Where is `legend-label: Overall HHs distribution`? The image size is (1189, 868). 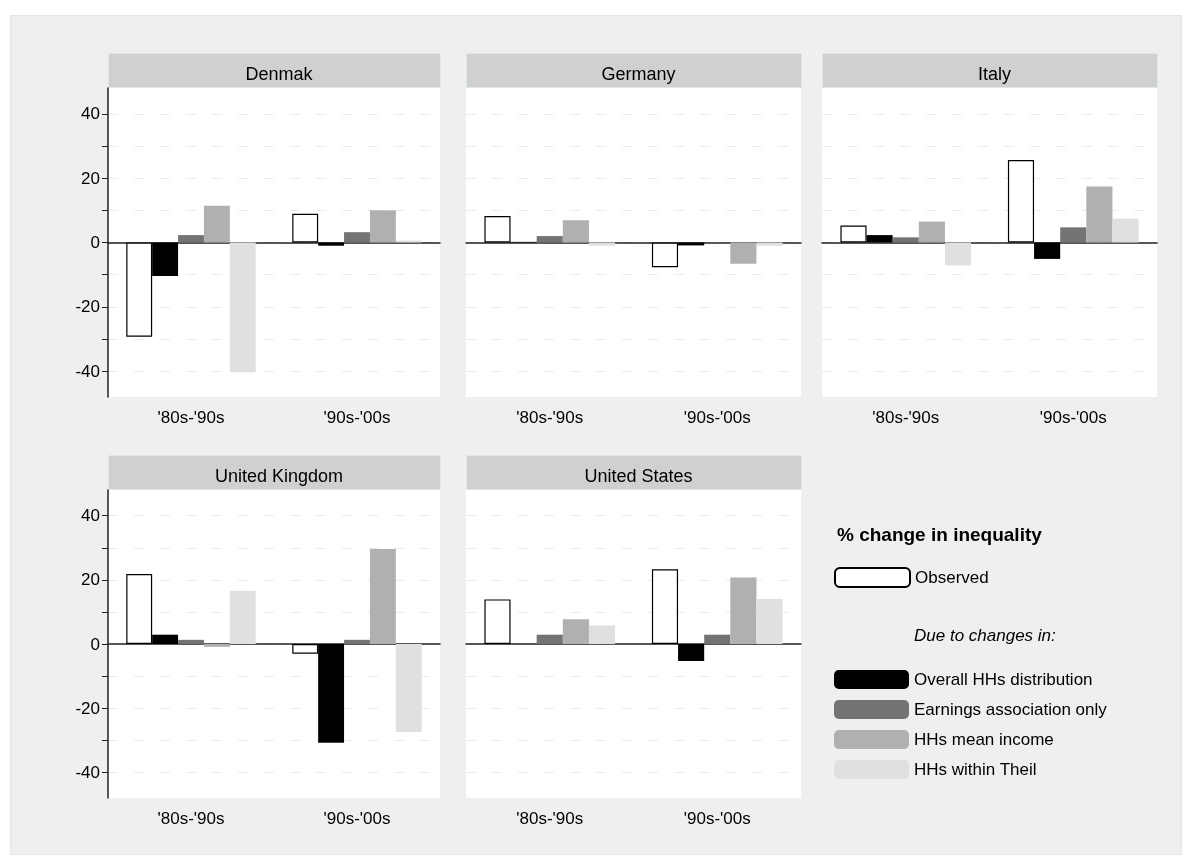 legend-label: Overall HHs distribution is located at coordinates (1003, 679).